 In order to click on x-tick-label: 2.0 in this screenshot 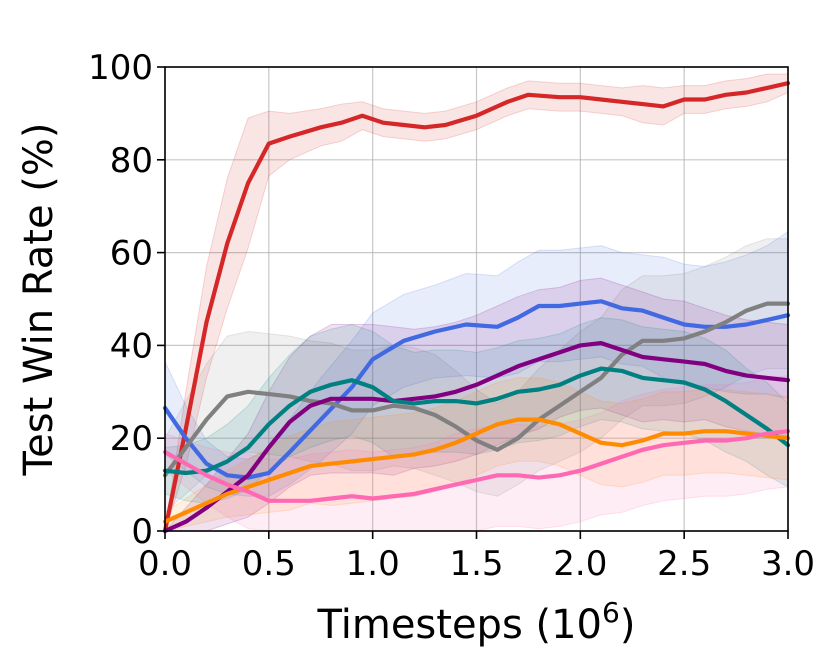, I will do `click(580, 564)`.